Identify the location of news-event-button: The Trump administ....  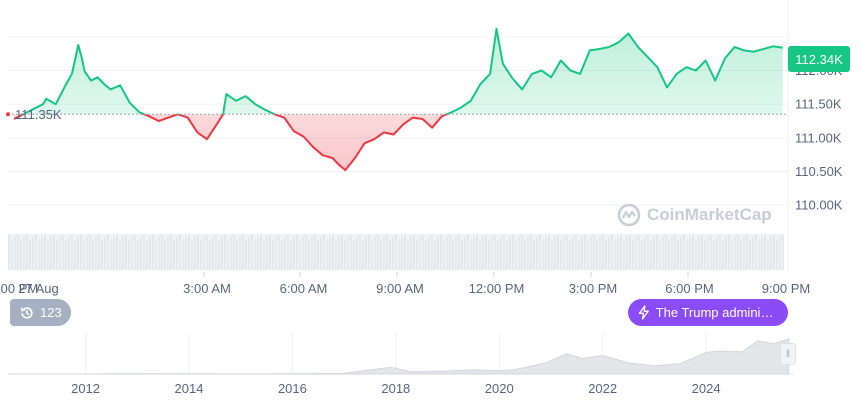
(708, 312).